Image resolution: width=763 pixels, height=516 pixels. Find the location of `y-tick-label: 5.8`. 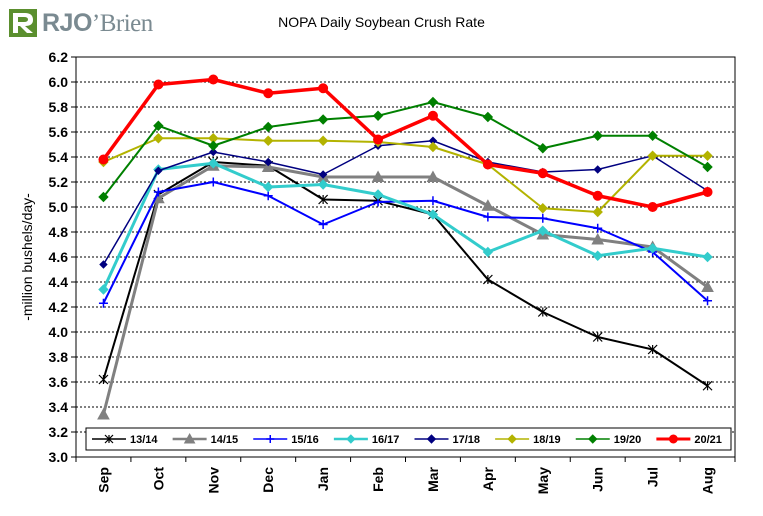

y-tick-label: 5.8 is located at coordinates (59, 107).